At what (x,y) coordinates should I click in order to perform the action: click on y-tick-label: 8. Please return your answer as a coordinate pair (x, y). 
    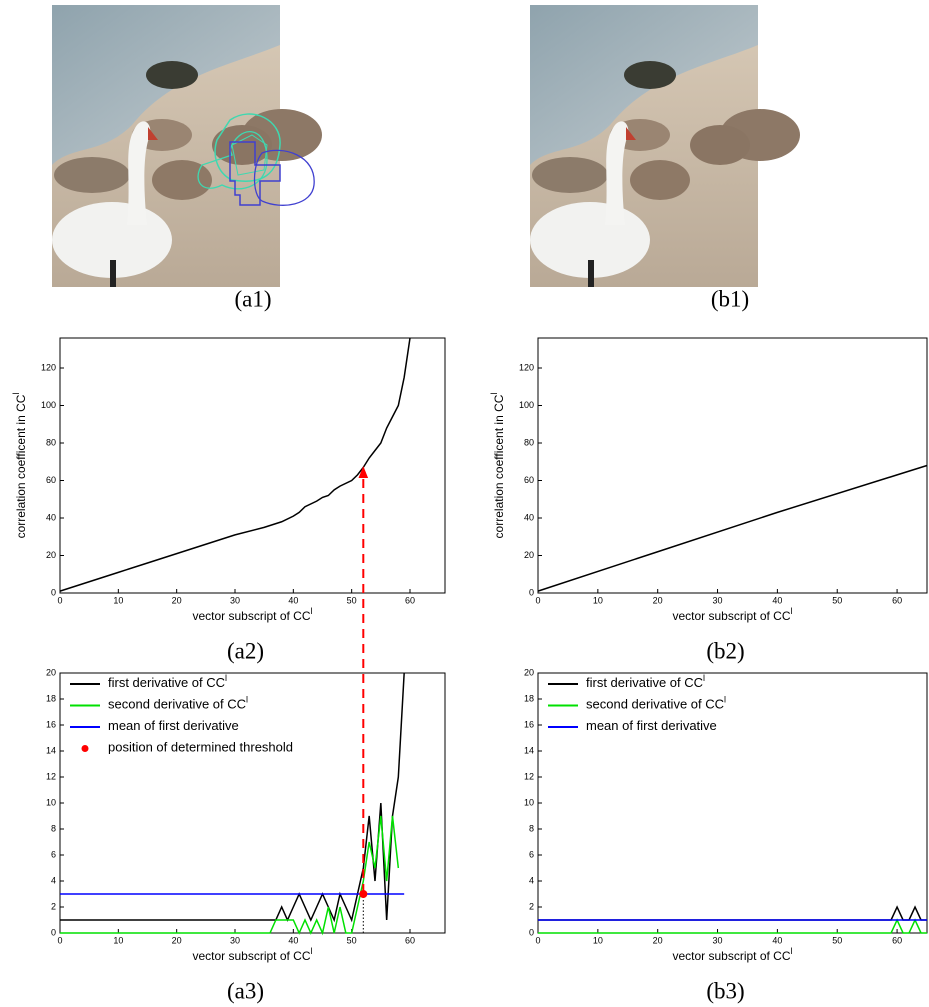
    Looking at the image, I should click on (53, 828).